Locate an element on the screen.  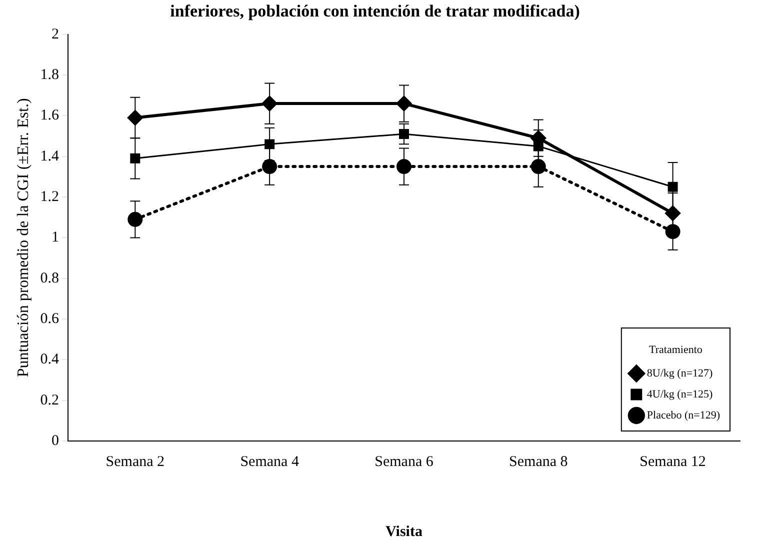
y-tick-label: 1.6 is located at coordinates (50, 116).